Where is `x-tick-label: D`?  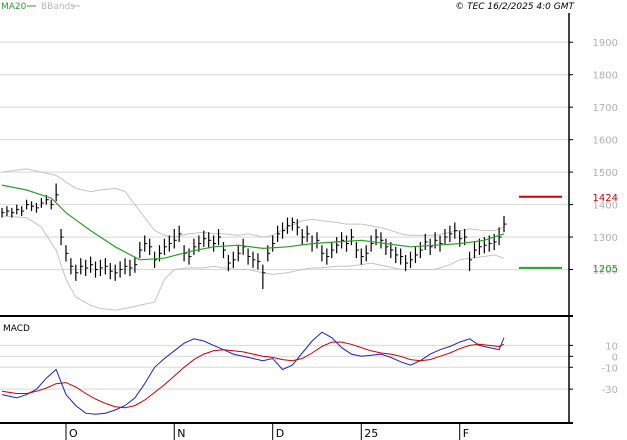
x-tick-label: D is located at coordinates (280, 433).